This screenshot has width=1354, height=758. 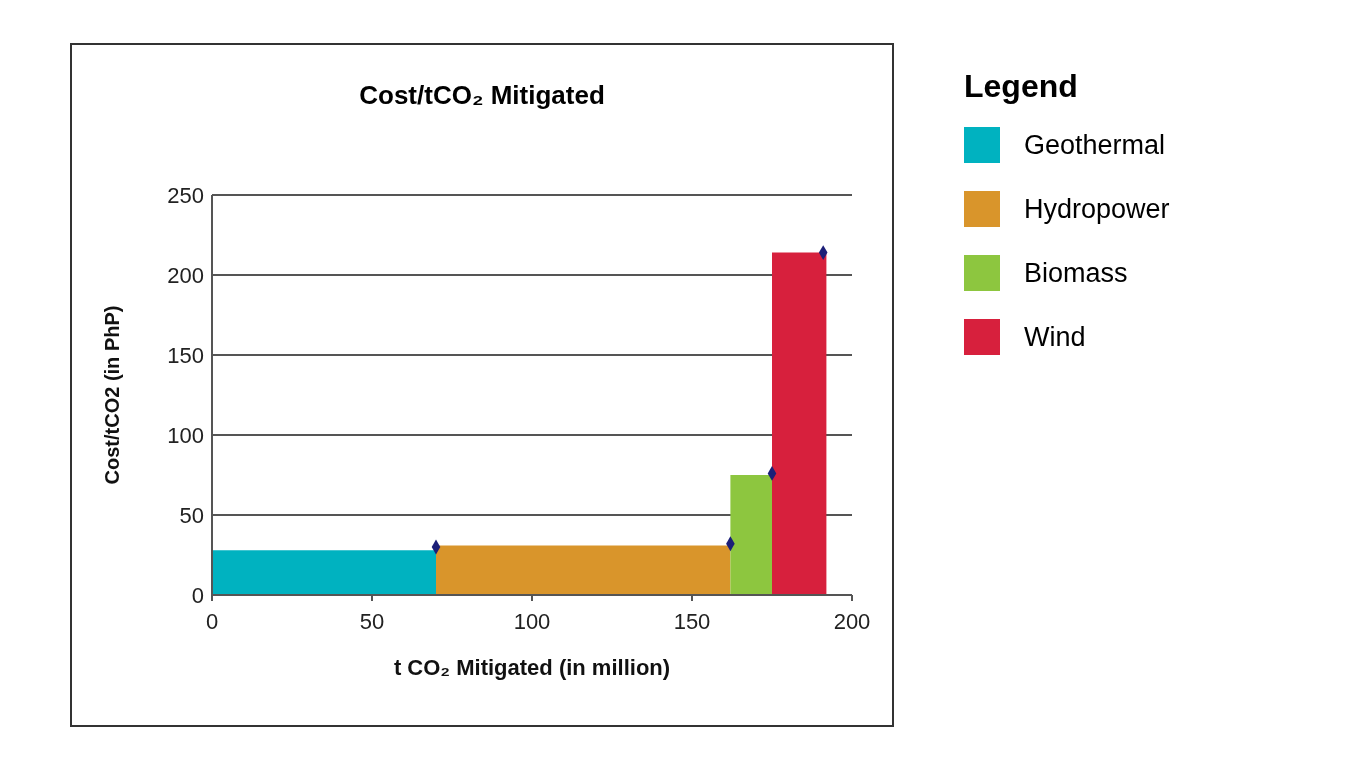 I want to click on legend-label: Hydropower, so click(x=1097, y=209).